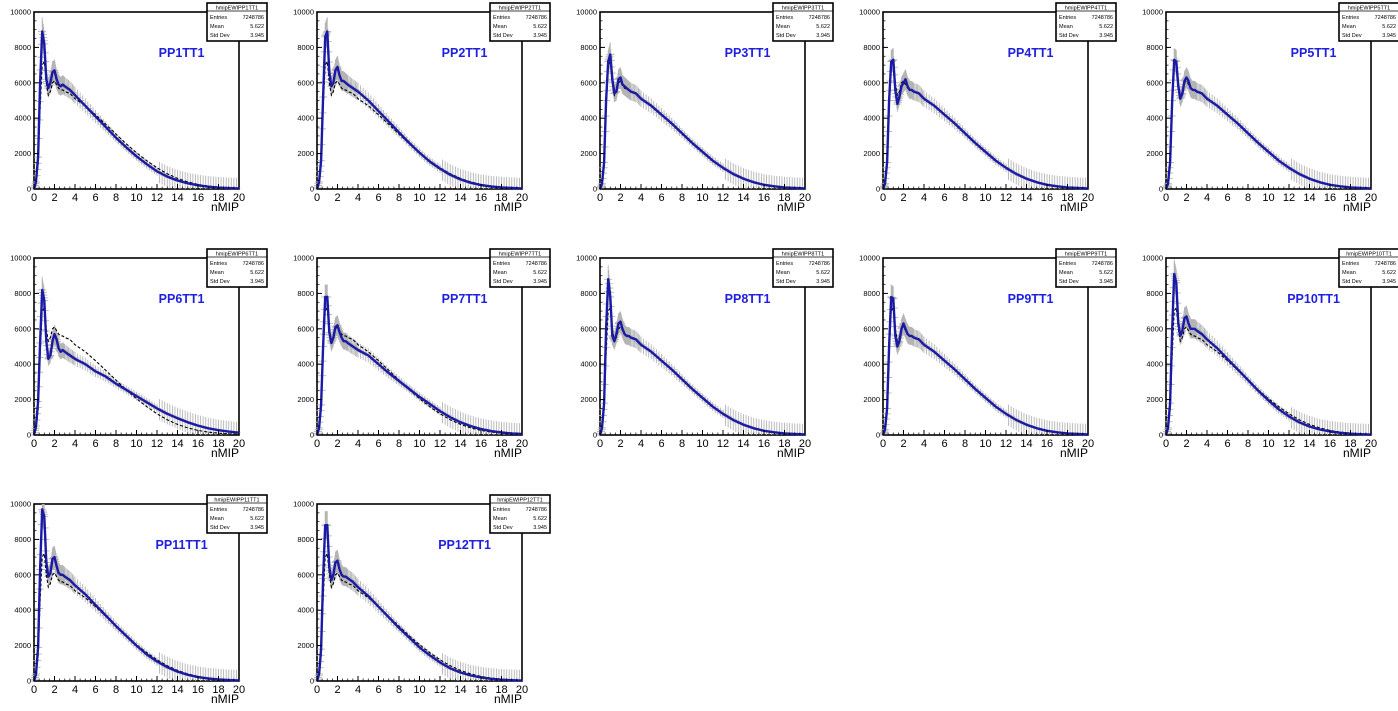 The height and width of the screenshot is (711, 1398). Describe the element at coordinates (871, 82) in the screenshot. I see `y-tick-label: 6000` at that location.